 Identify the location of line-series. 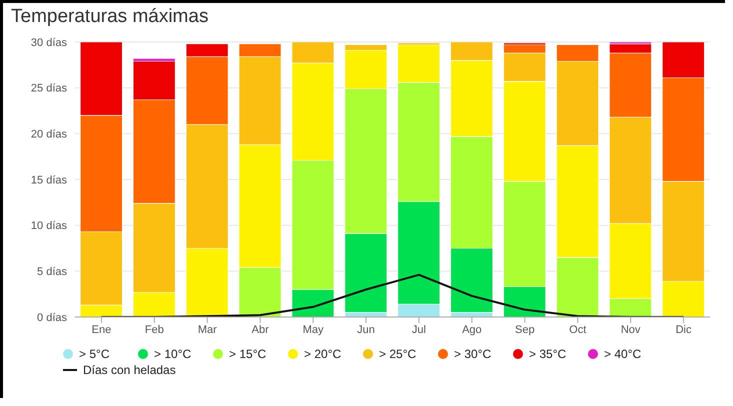
(392, 295).